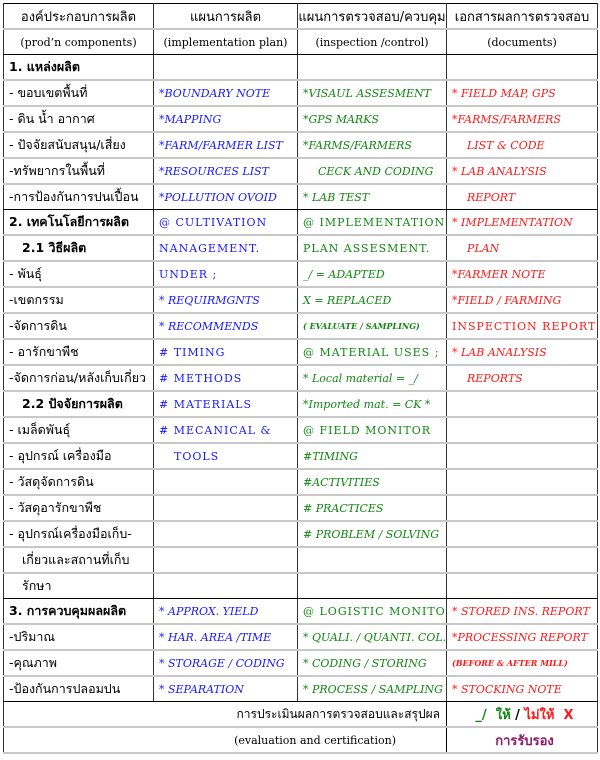 This screenshot has height=760, width=600. I want to click on plan-cell: * STORAGE / CODING, so click(225, 663).